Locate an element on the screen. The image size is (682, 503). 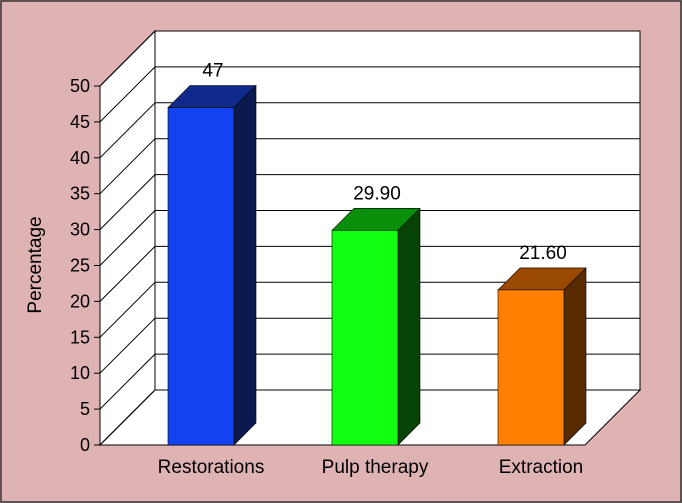
y-tick-label: 50 is located at coordinates (80, 86).